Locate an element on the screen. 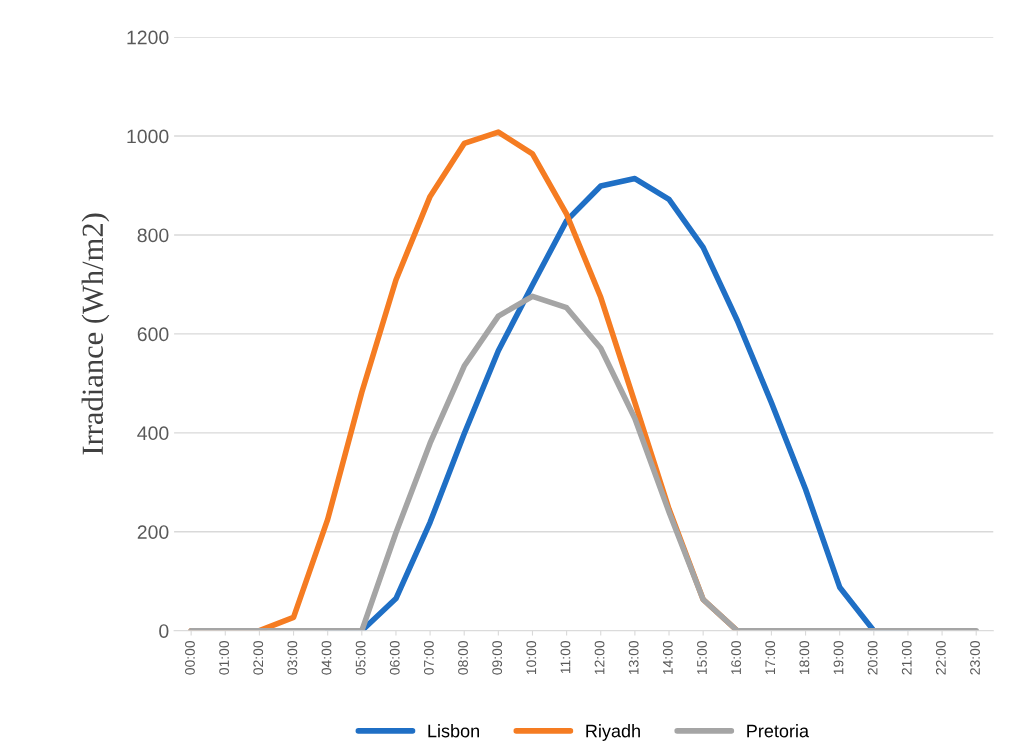 The width and height of the screenshot is (1024, 742). y-tick-label: 1200 is located at coordinates (148, 37).